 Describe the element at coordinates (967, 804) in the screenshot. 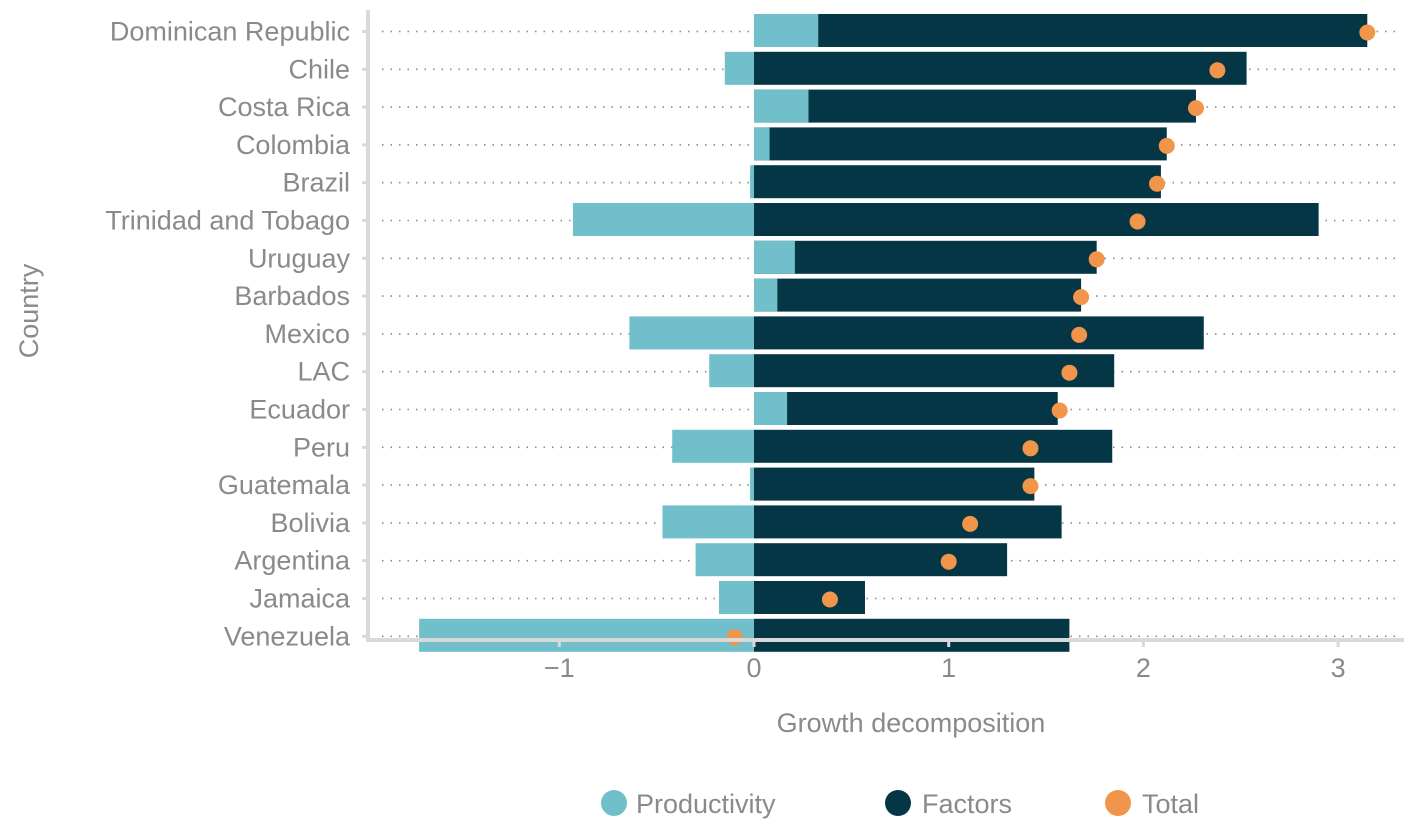

I see `legend-label: Factors` at that location.